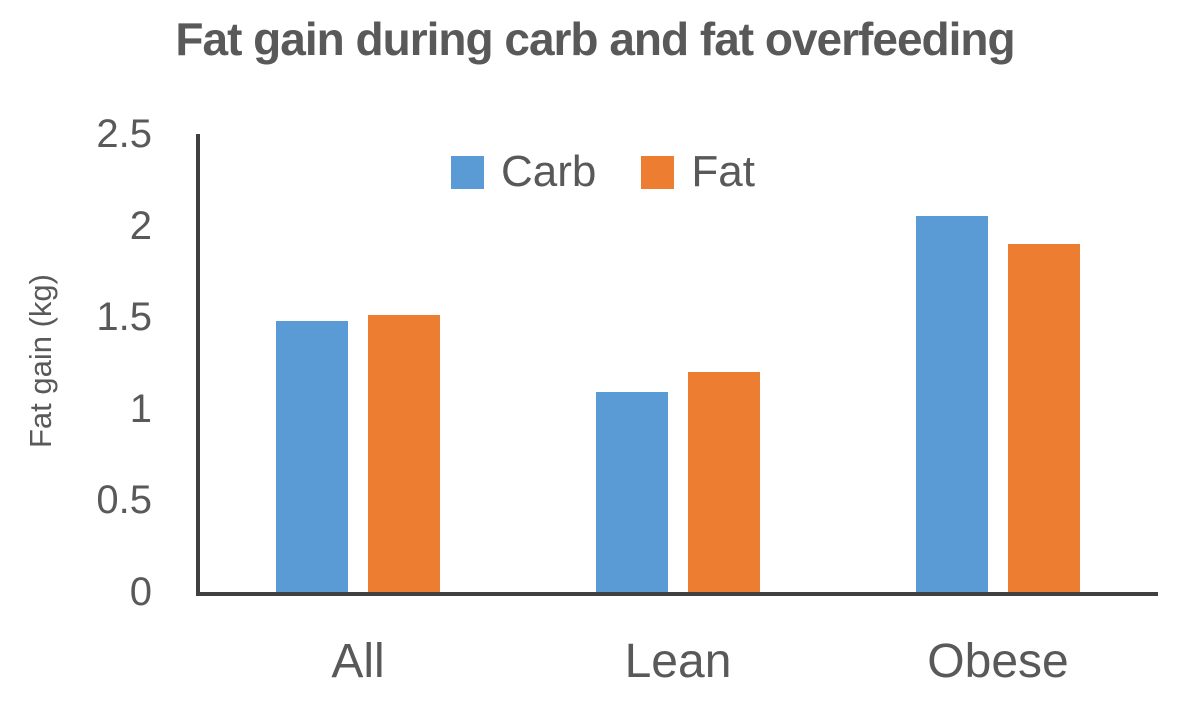  What do you see at coordinates (124, 317) in the screenshot?
I see `y-tick-label: 1.5` at bounding box center [124, 317].